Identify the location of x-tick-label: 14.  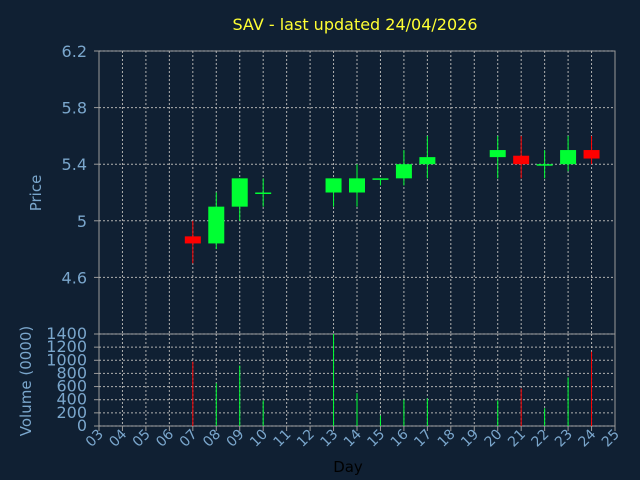
(353, 438).